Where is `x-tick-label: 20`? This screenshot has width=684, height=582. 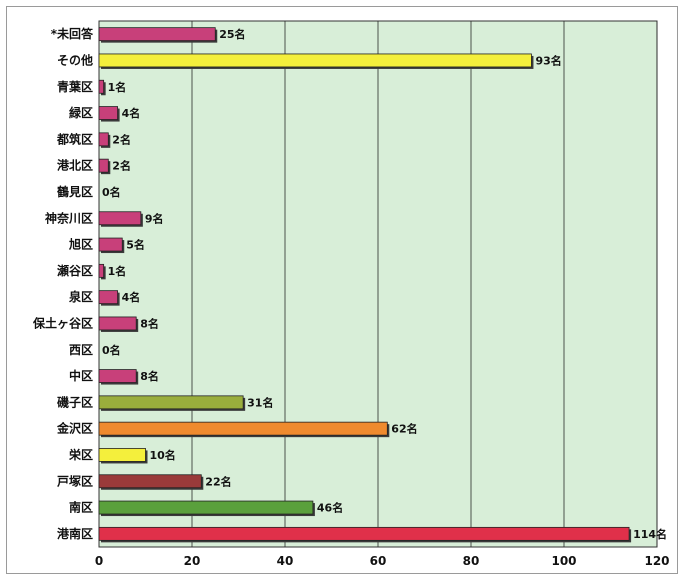
x-tick-label: 20 is located at coordinates (192, 561).